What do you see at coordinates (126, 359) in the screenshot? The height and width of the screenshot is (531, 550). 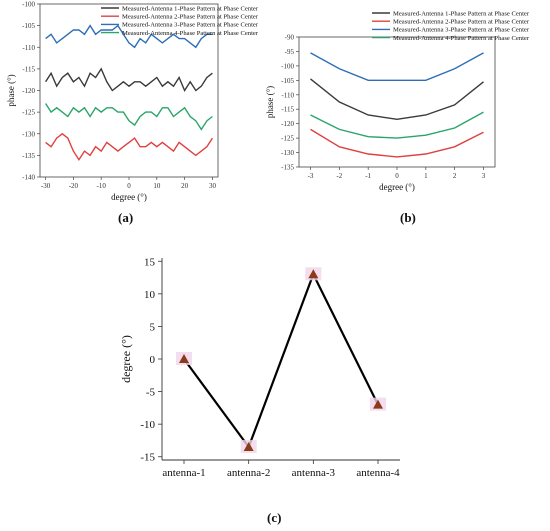 I see `y-axis-label: degree (°)` at bounding box center [126, 359].